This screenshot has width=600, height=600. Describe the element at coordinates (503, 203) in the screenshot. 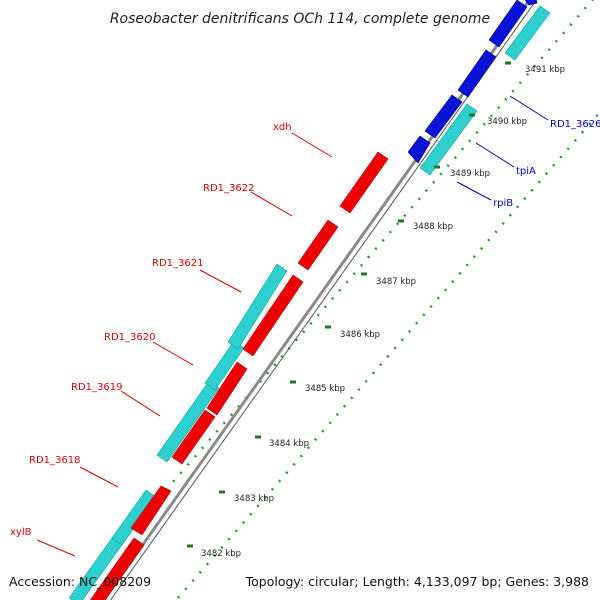

I see `gene-label-rpiB: rpiB` at that location.